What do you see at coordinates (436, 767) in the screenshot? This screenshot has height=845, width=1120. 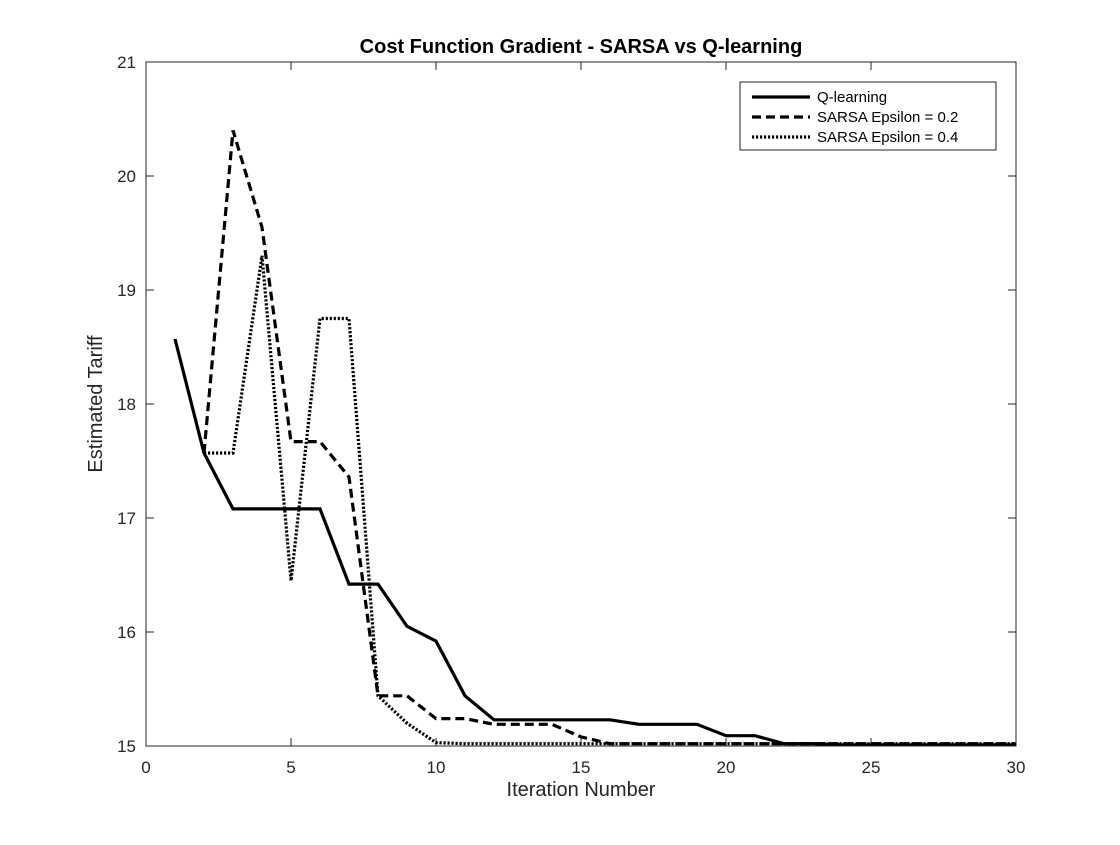 I see `x-tick-label: 10` at bounding box center [436, 767].